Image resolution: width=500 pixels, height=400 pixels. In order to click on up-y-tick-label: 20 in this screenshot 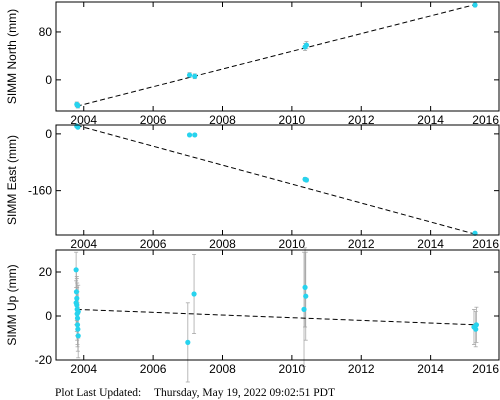, I will do `click(46, 272)`.